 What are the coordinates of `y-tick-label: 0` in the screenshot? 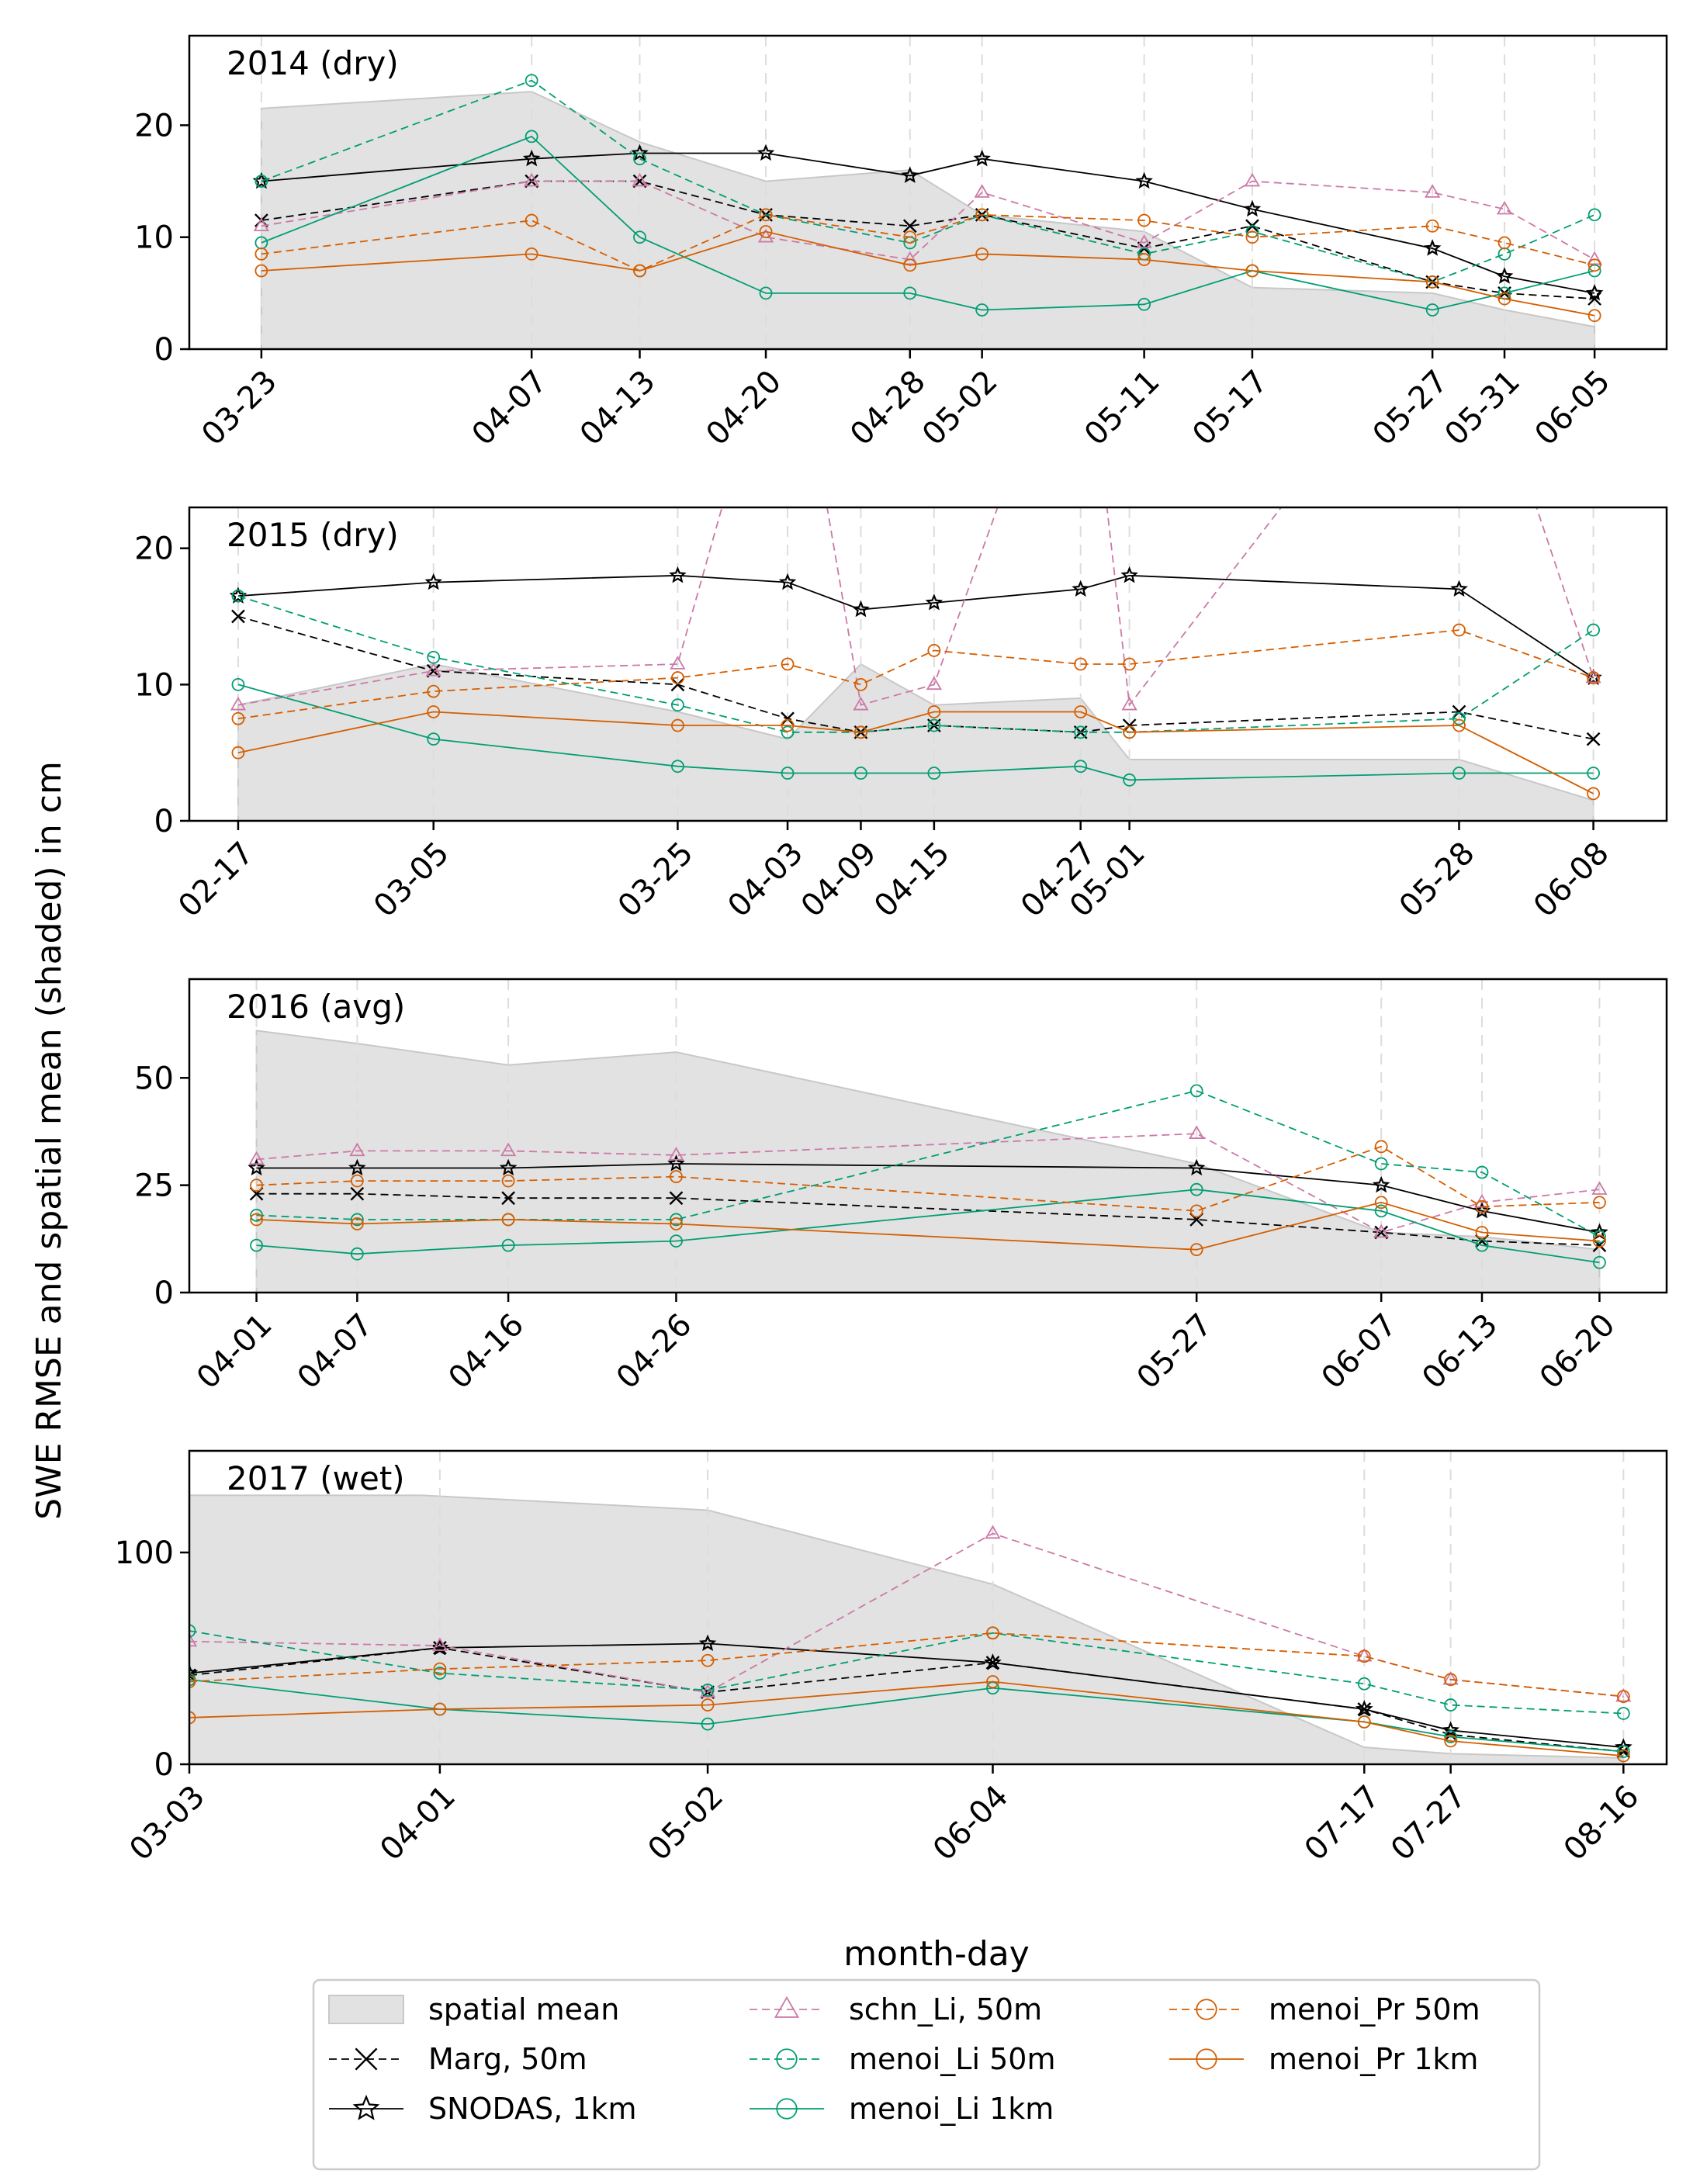 It's located at (164, 350).